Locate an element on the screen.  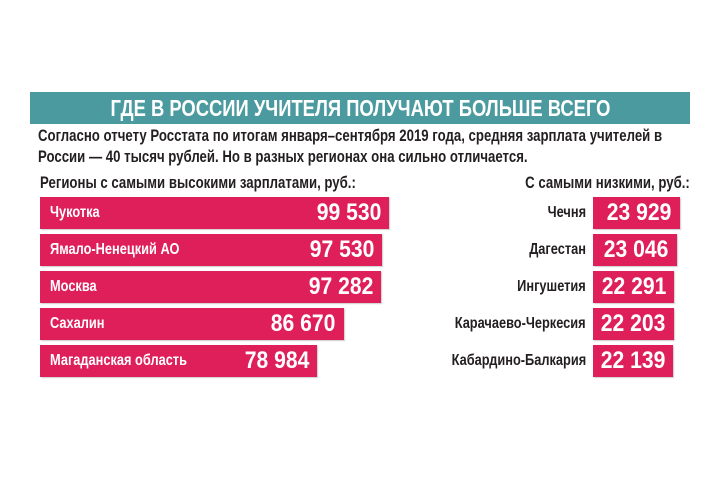
bar-value: 86 670 is located at coordinates (299, 324).